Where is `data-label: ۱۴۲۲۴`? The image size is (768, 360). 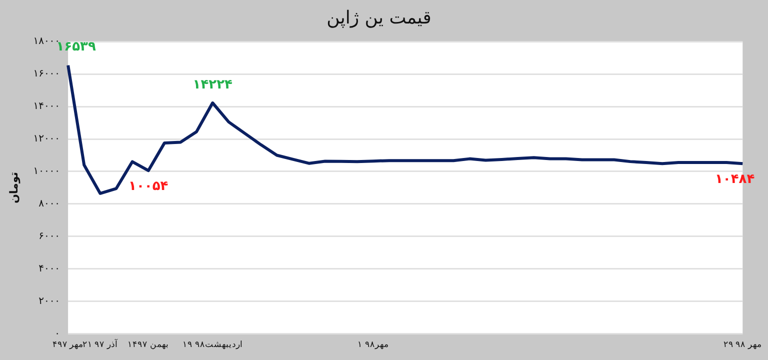
data-label: ۱۴۲۲۴ is located at coordinates (212, 84).